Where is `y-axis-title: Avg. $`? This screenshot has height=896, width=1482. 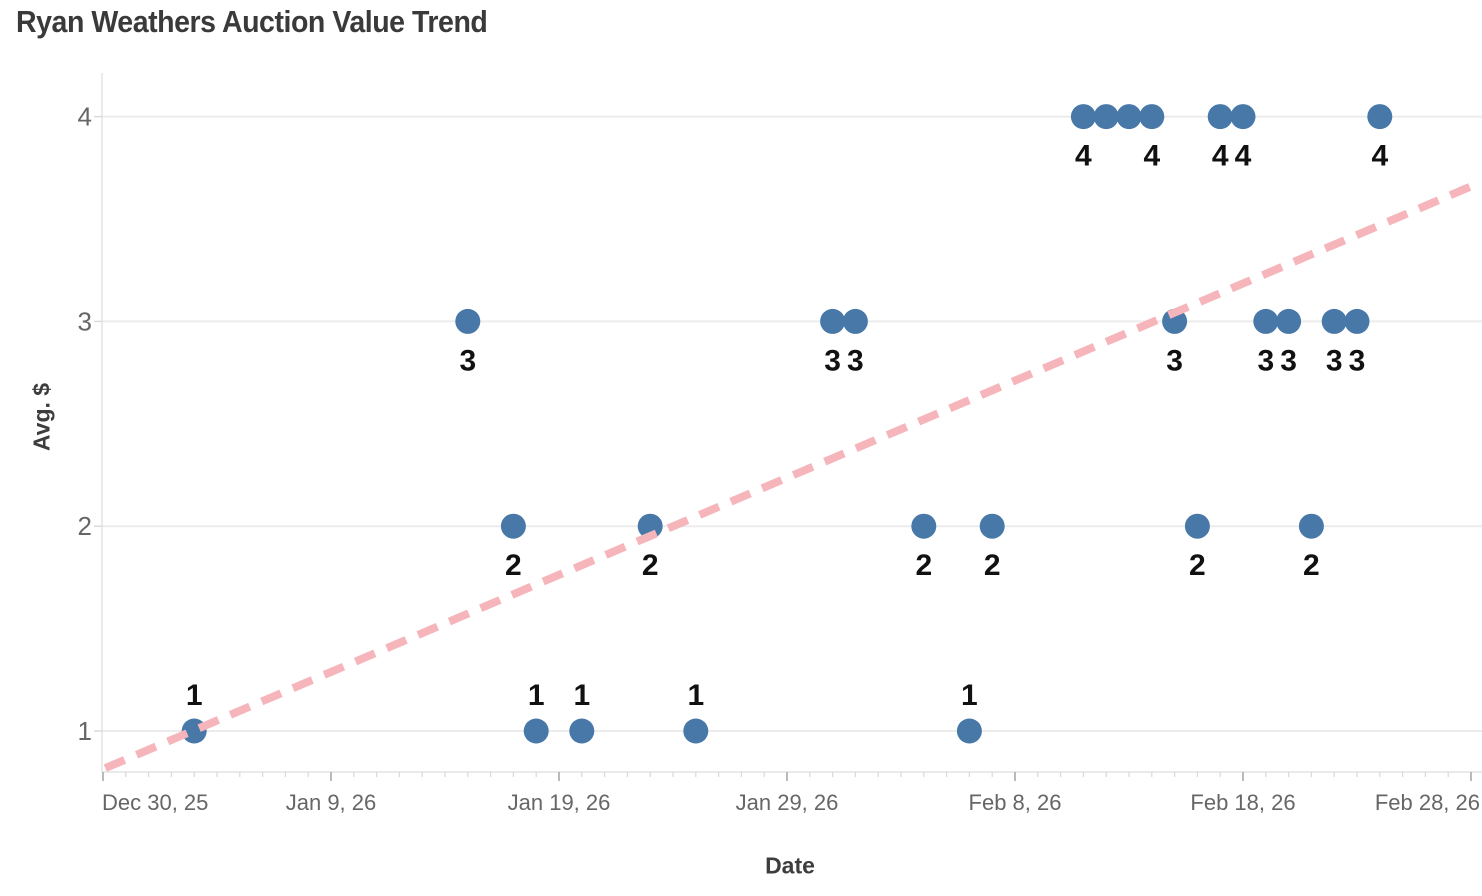 y-axis-title: Avg. $ is located at coordinates (41, 417).